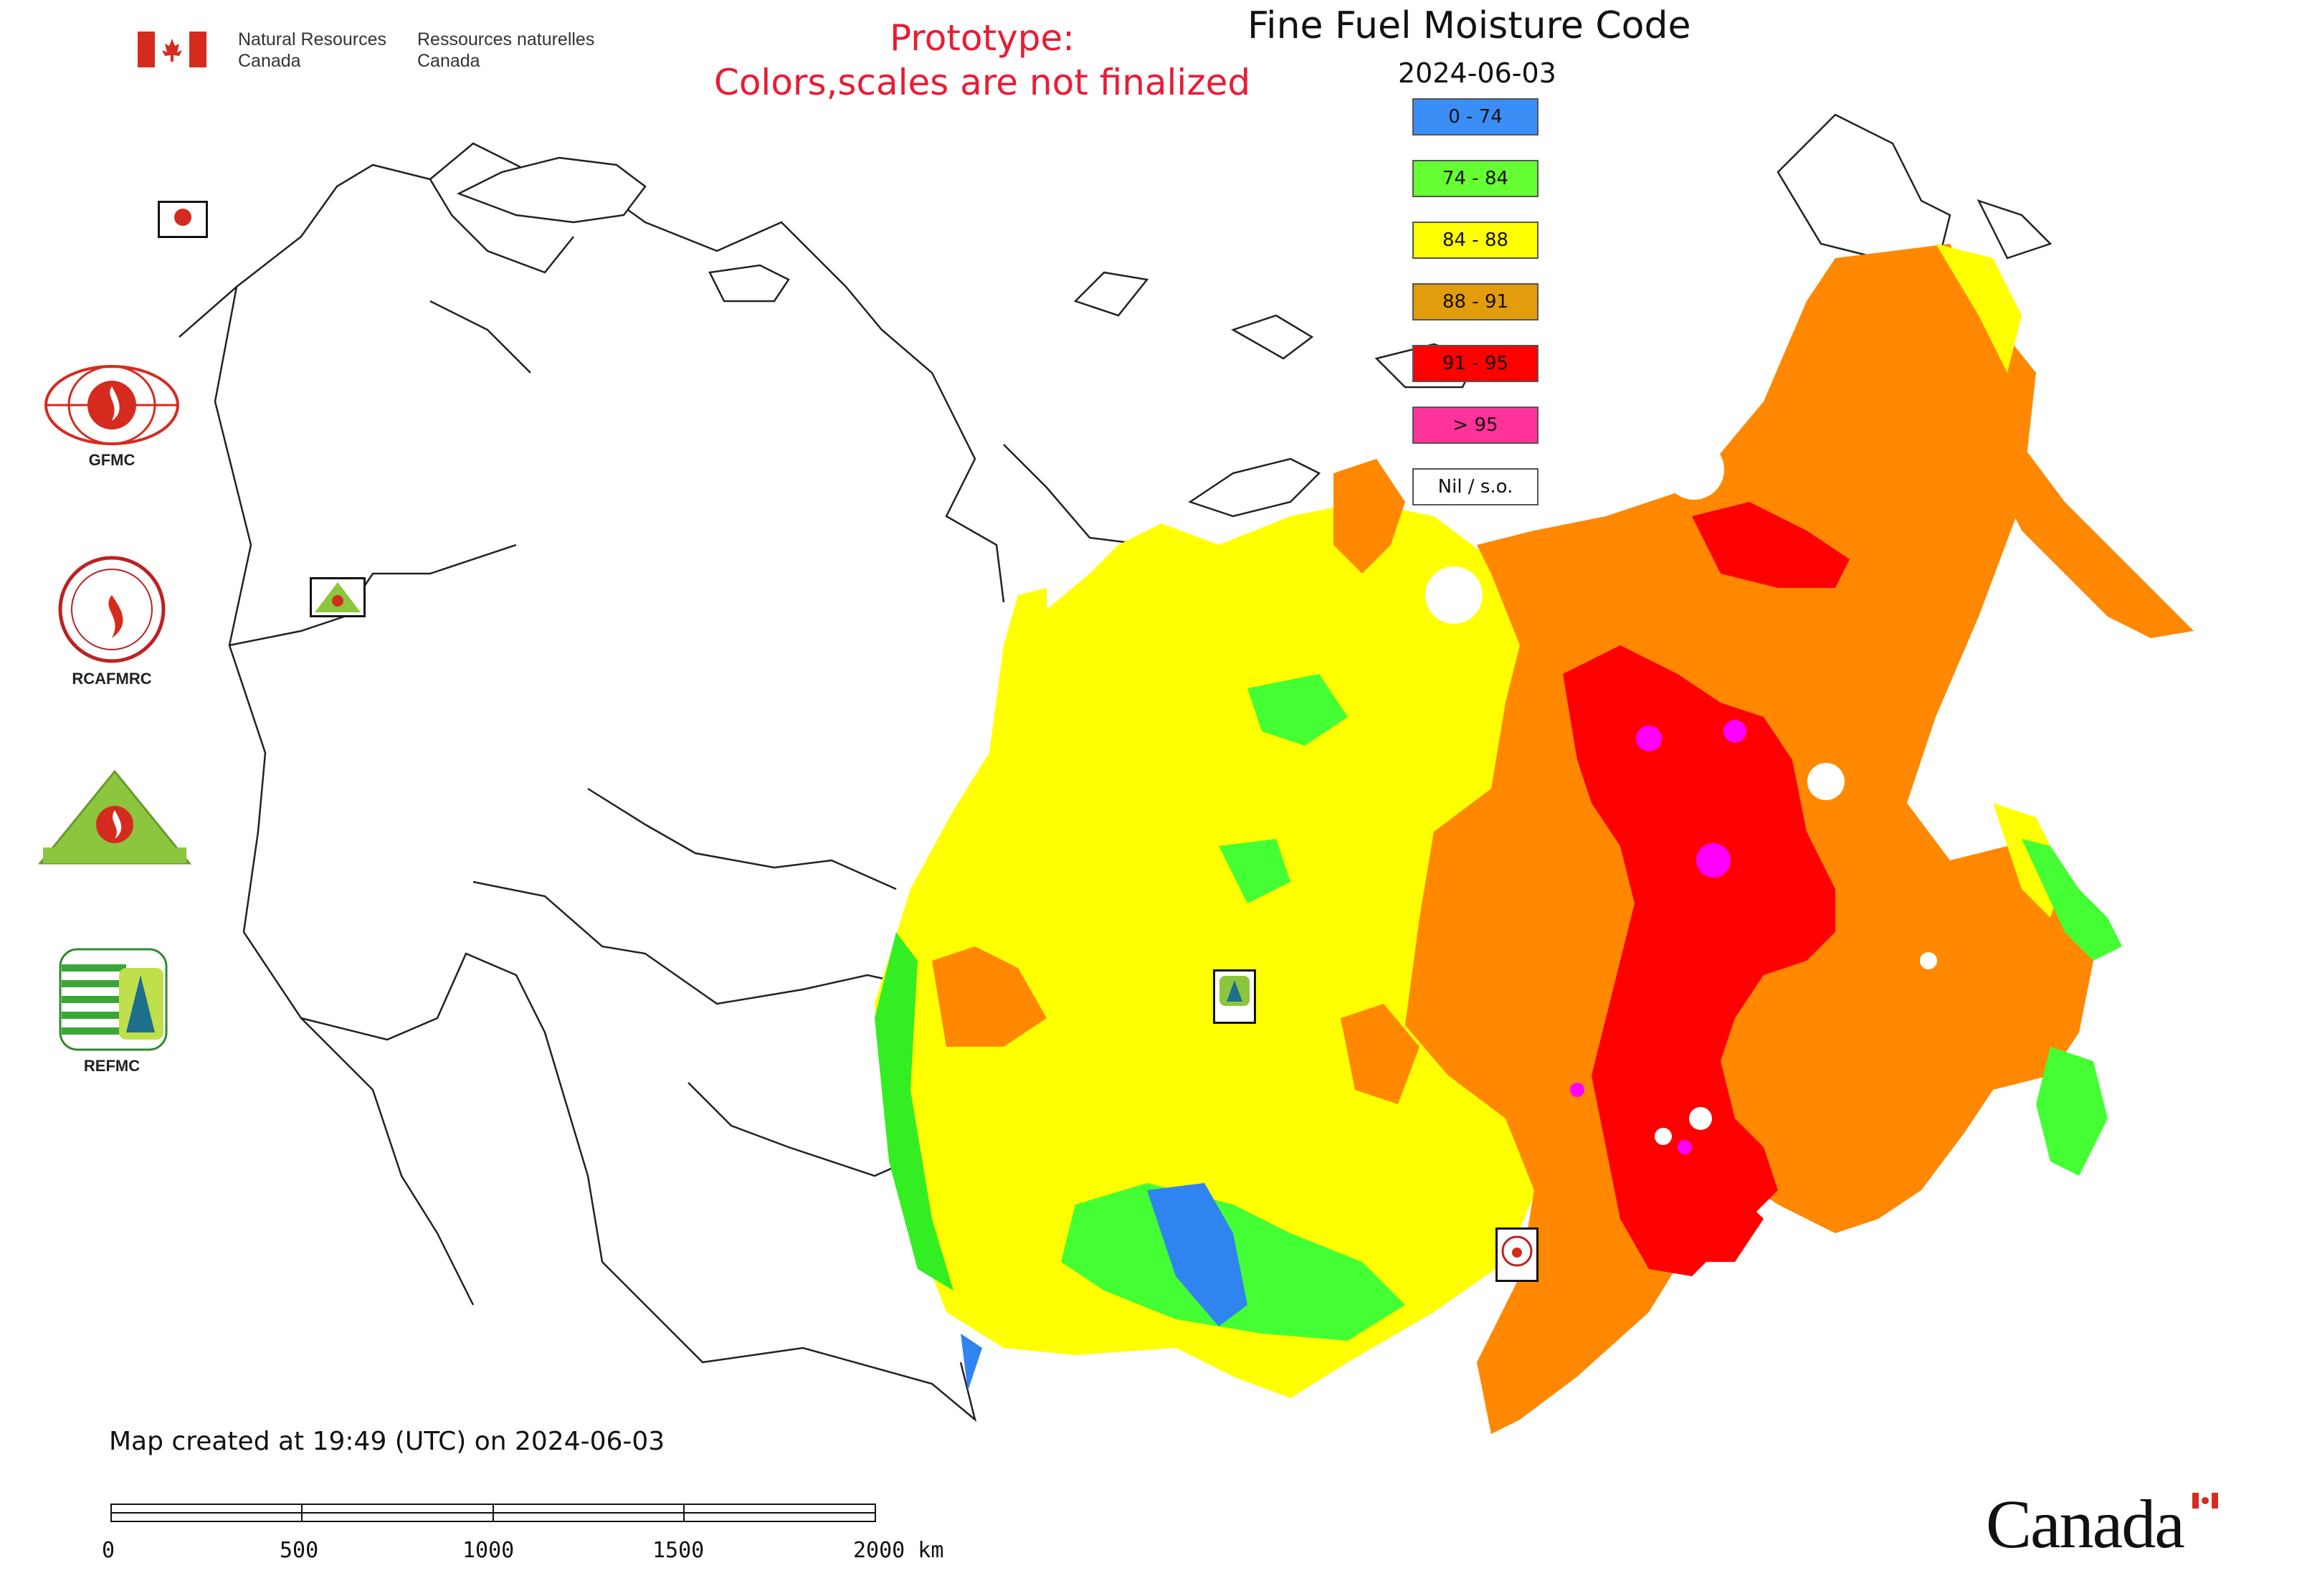 This screenshot has height=1596, width=2302. What do you see at coordinates (269, 61) in the screenshot?
I see `agency-en-line2: Canada` at bounding box center [269, 61].